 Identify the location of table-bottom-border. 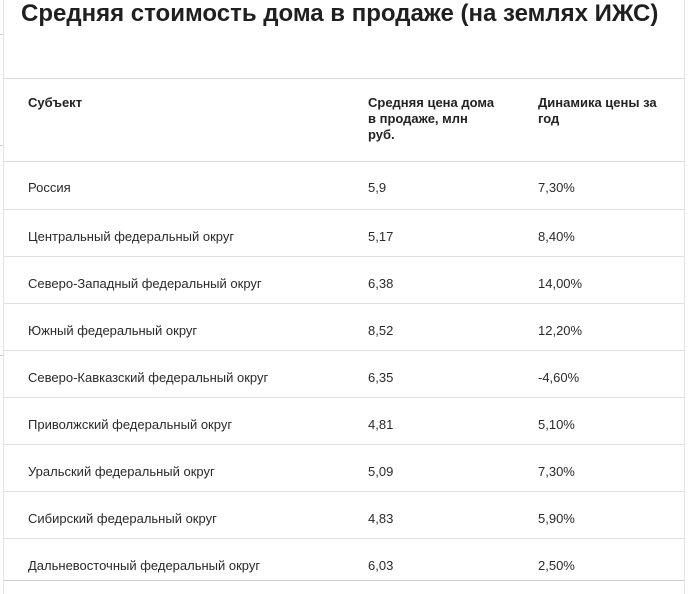
(344, 580).